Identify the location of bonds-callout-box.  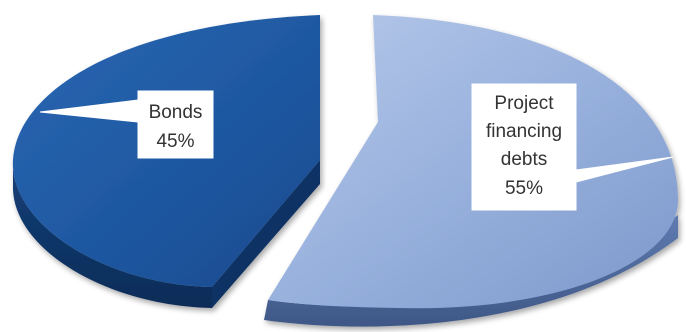
(126, 124).